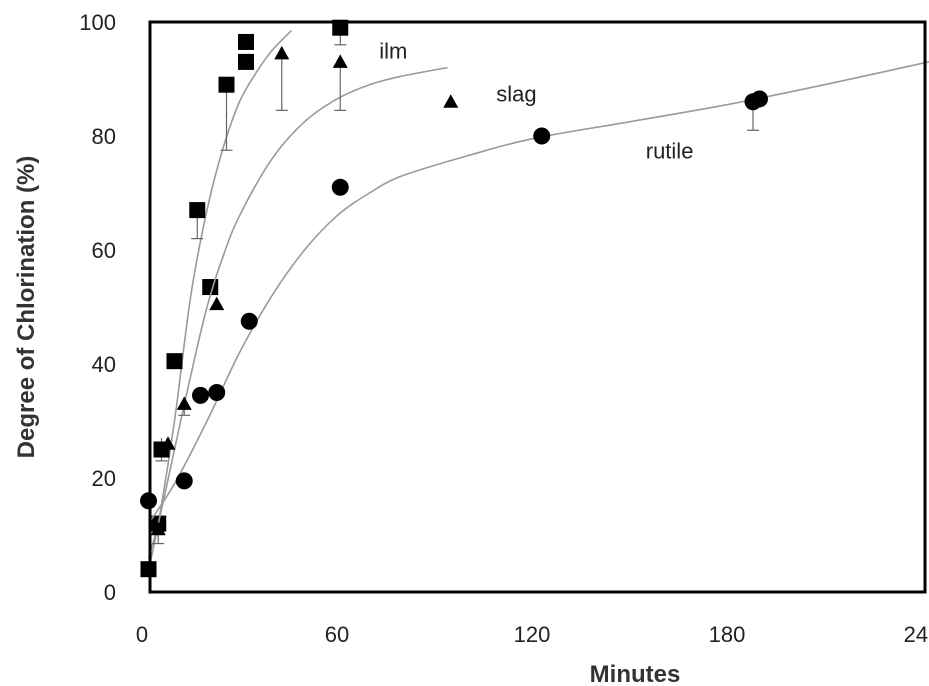 This screenshot has height=686, width=929. What do you see at coordinates (670, 150) in the screenshot?
I see `series-label-rutile: rutile` at bounding box center [670, 150].